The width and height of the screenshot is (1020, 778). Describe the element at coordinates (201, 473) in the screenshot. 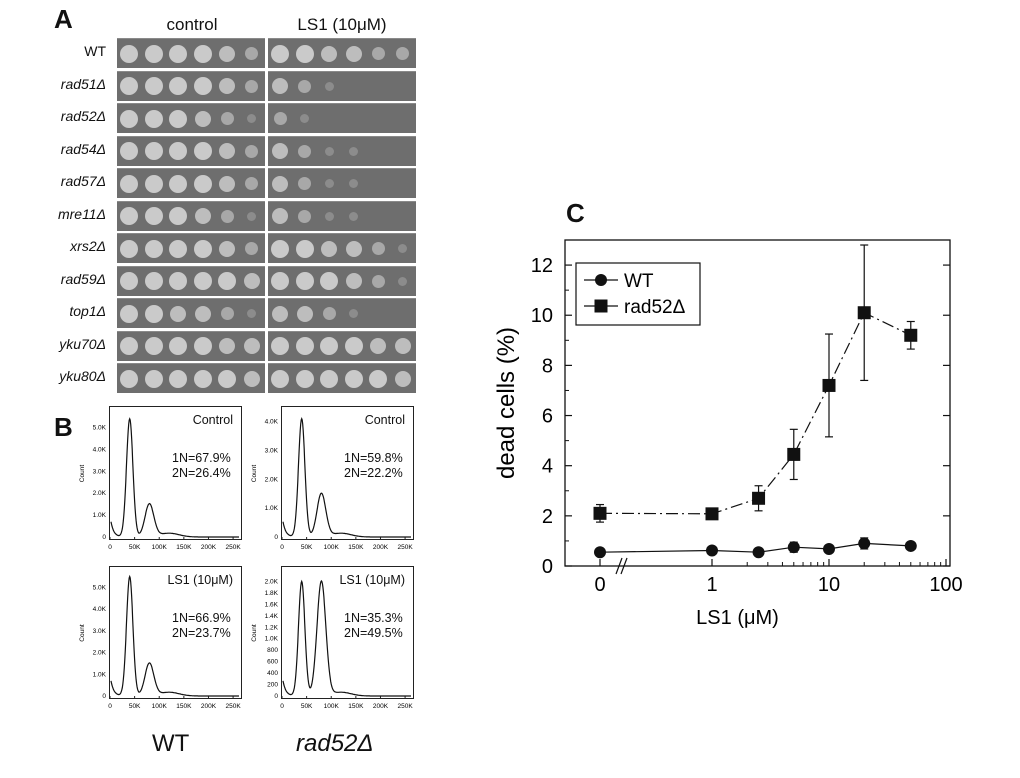

I see `stat-2n: 2N=26.4%` at that location.